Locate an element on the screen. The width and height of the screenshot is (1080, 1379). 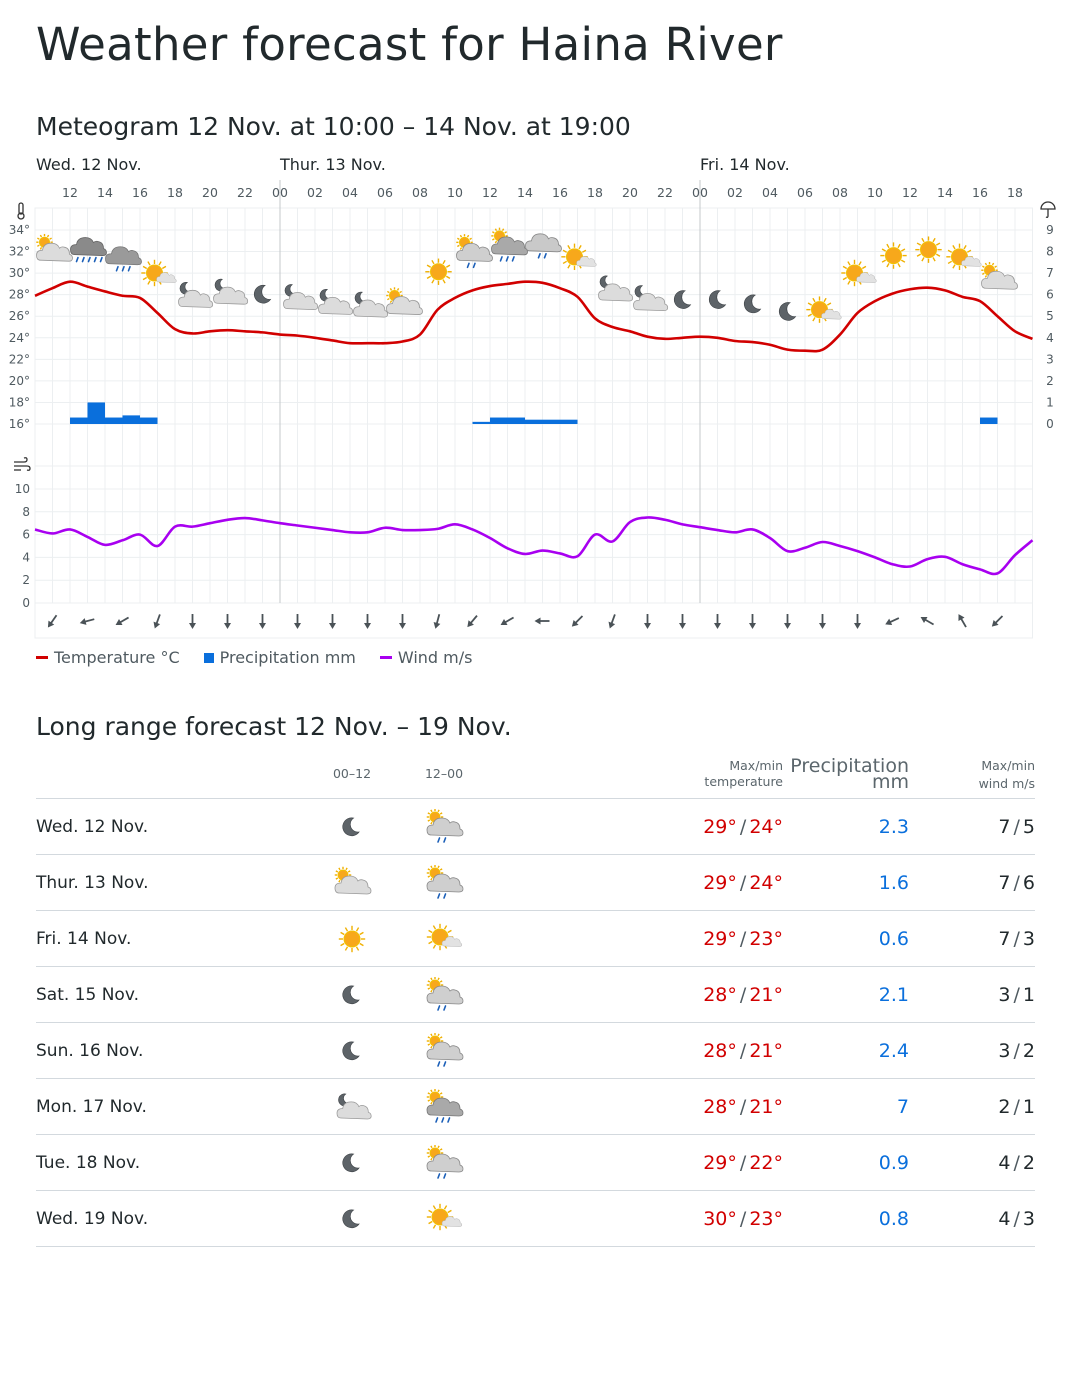
page-title: Weather forecast for Haina River is located at coordinates (409, 44).